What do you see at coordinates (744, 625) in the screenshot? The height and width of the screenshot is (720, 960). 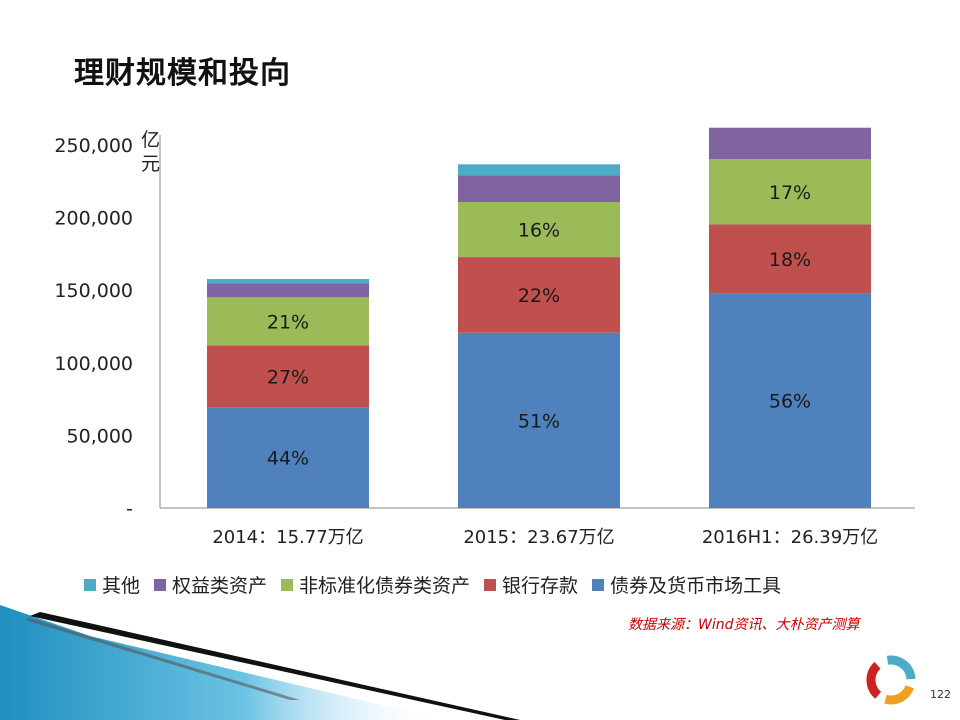 I see `source-note: 数据来源：Wind资讯、大朴资产测算` at bounding box center [744, 625].